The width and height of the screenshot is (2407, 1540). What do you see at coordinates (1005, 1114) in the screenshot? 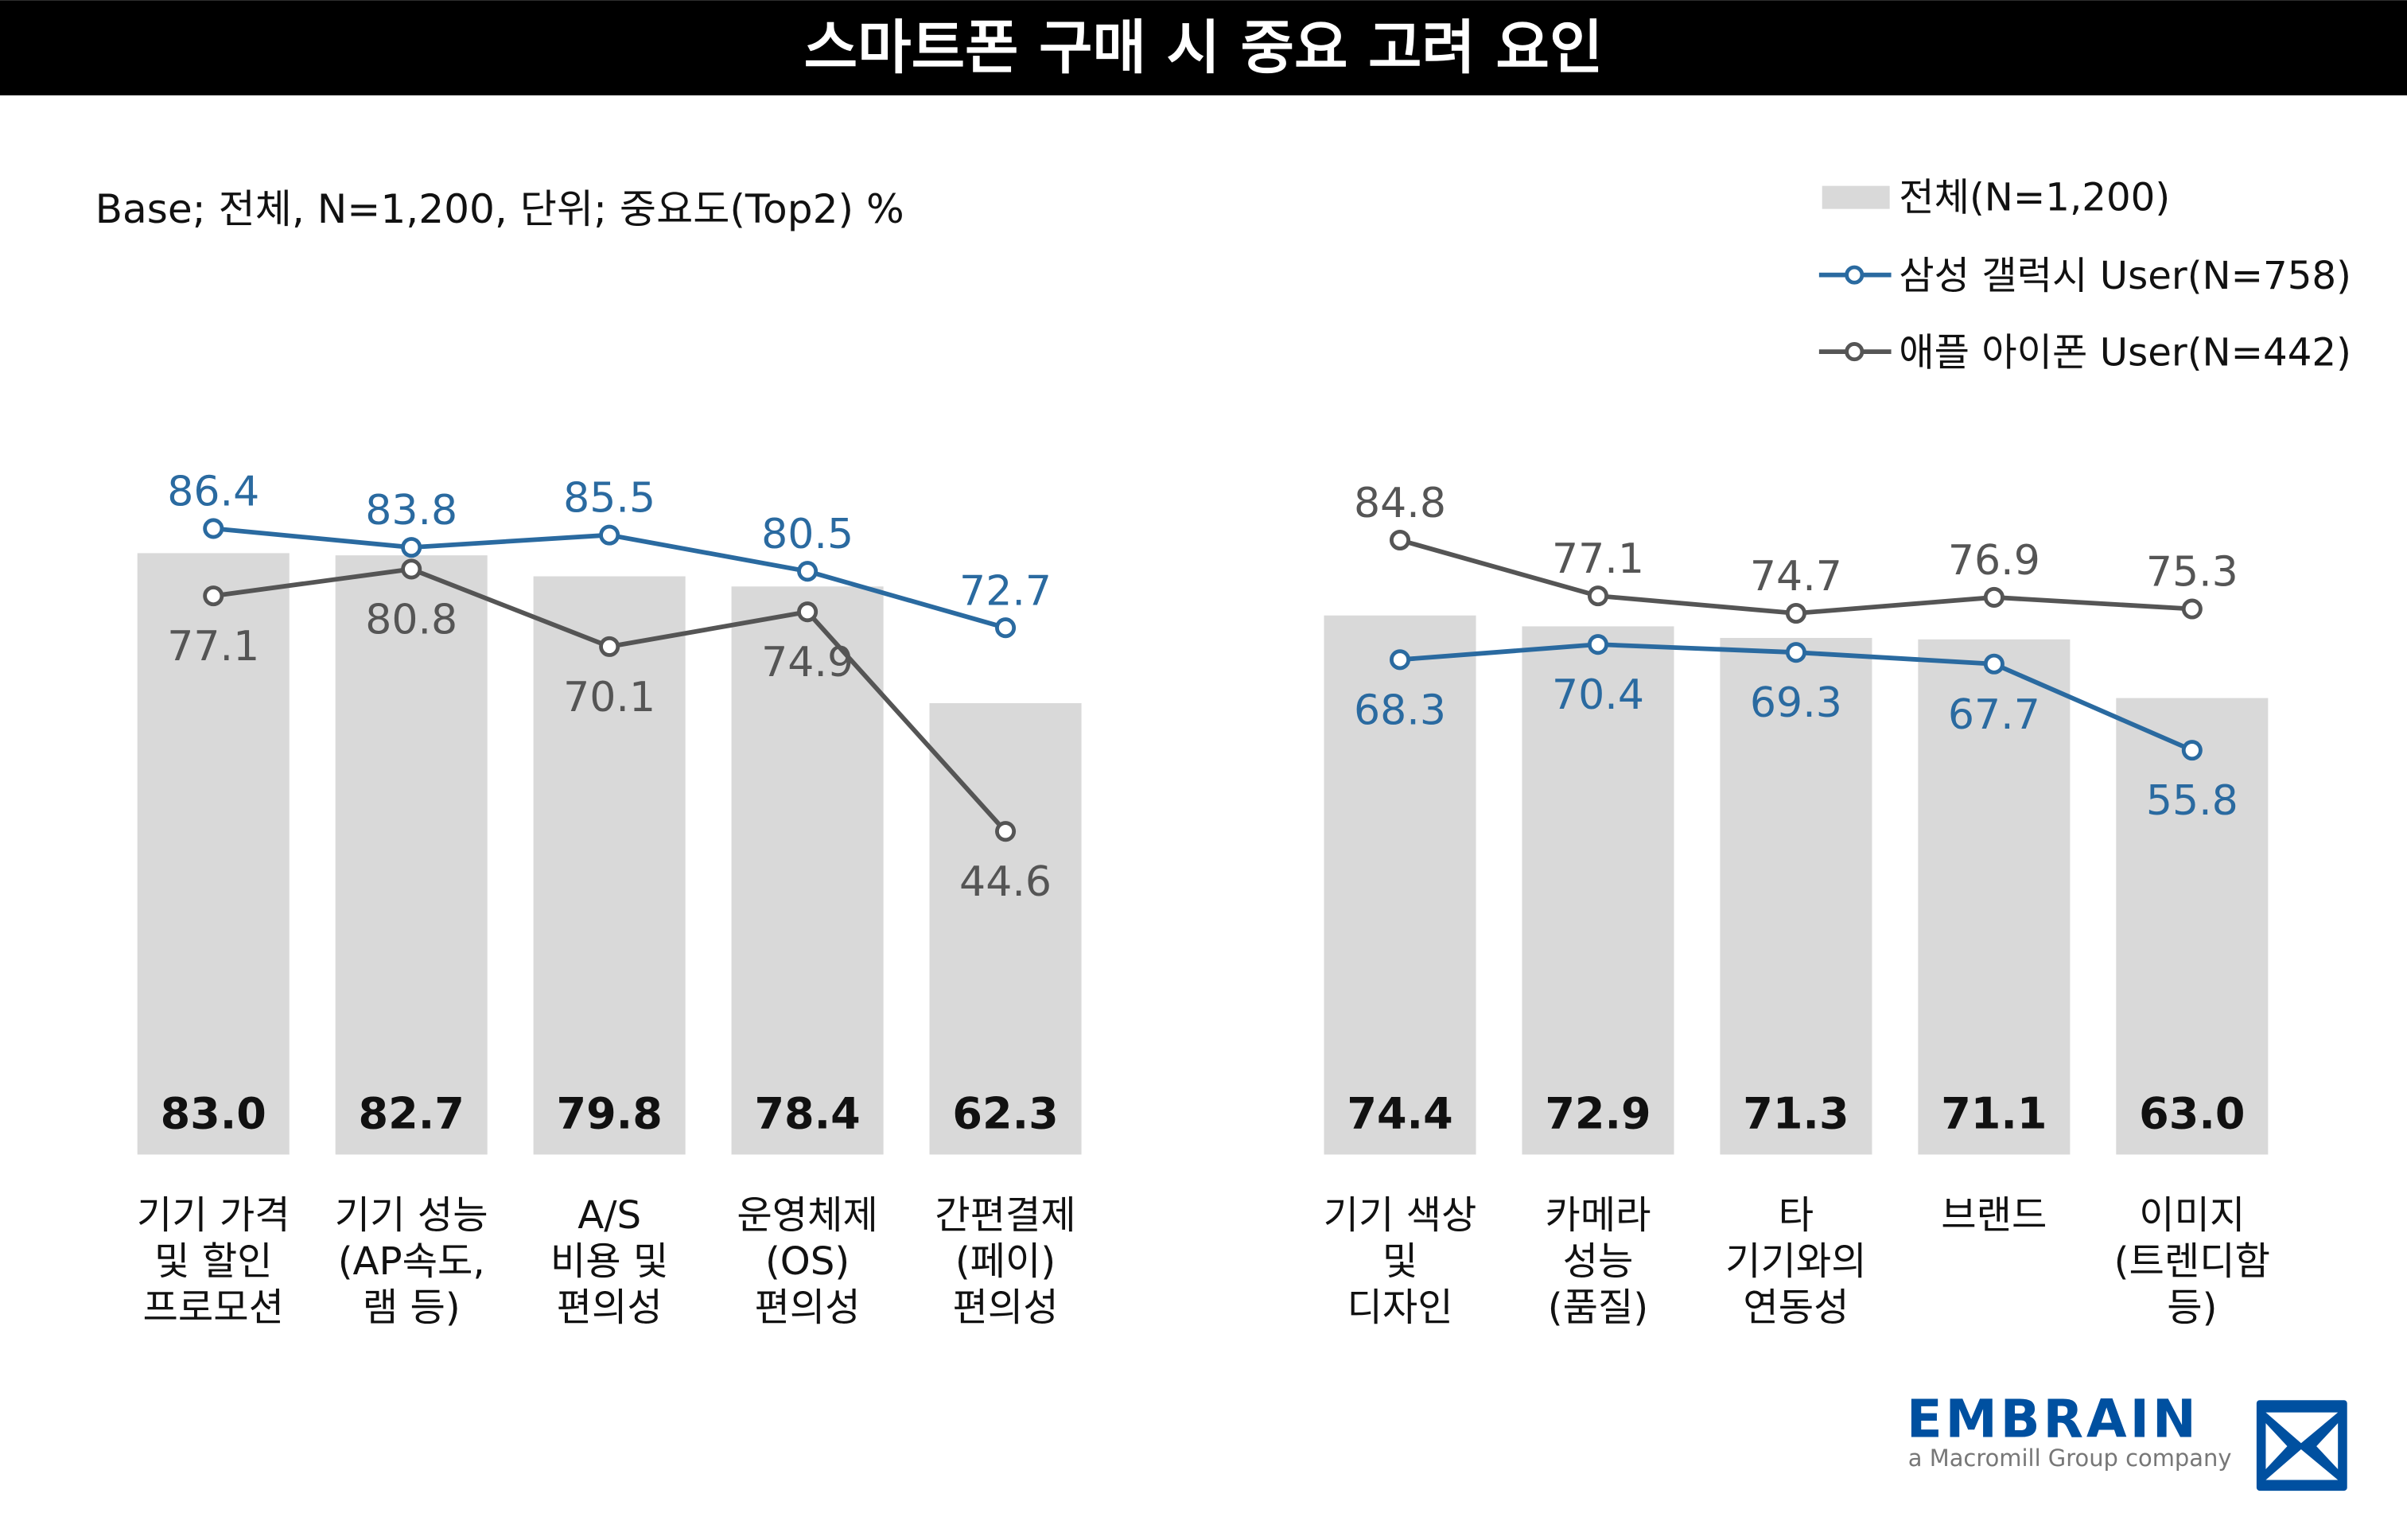
I see `bar-value-label: 62.3` at bounding box center [1005, 1114].